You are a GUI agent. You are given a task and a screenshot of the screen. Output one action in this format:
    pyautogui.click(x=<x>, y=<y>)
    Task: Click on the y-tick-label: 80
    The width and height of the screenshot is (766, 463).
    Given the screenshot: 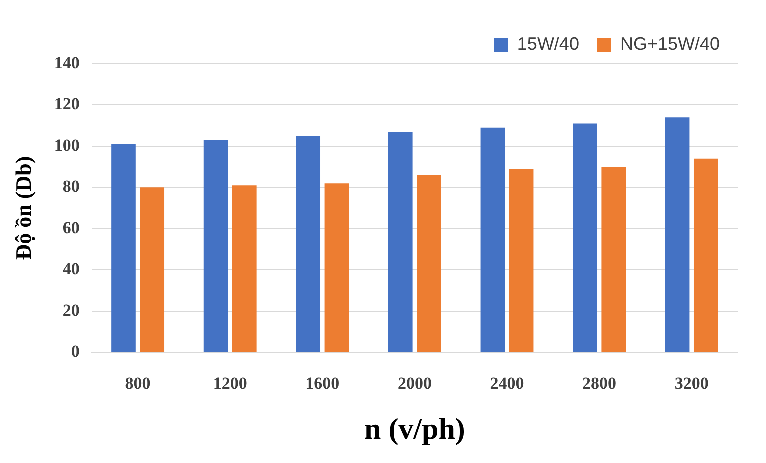 What is the action you would take?
    pyautogui.click(x=71, y=186)
    